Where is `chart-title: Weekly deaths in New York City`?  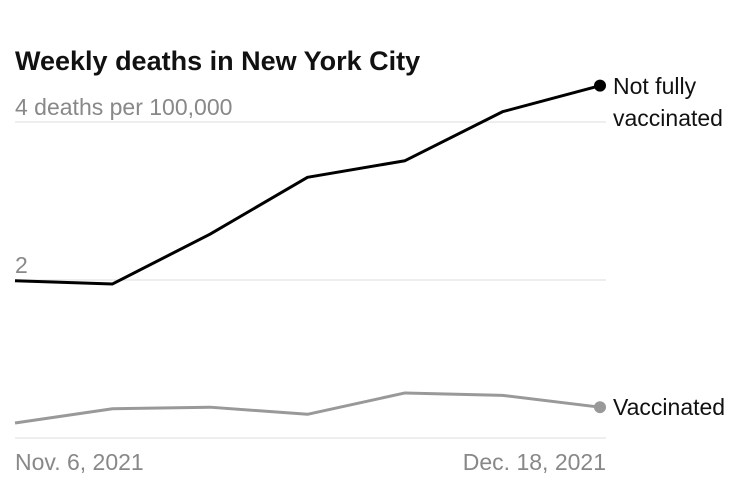 chart-title: Weekly deaths in New York City is located at coordinates (217, 61).